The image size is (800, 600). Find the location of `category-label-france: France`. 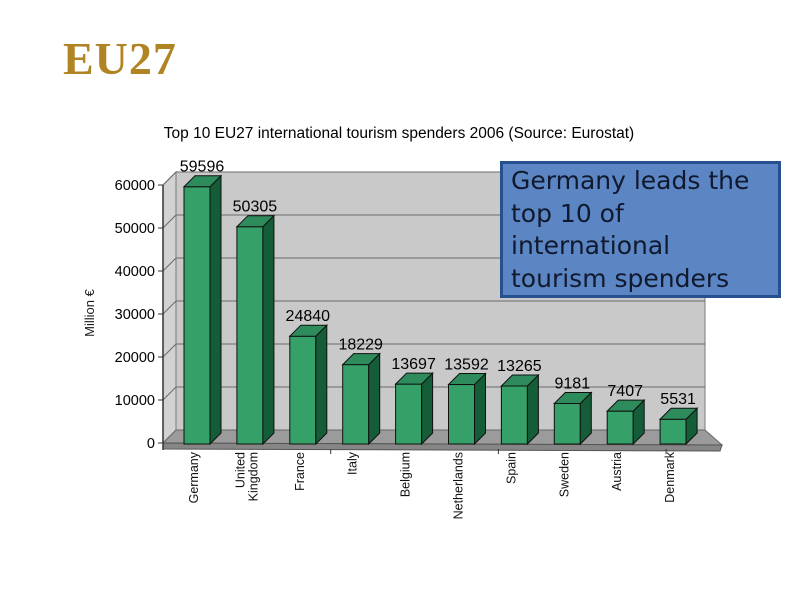

category-label-france: France is located at coordinates (300, 471).